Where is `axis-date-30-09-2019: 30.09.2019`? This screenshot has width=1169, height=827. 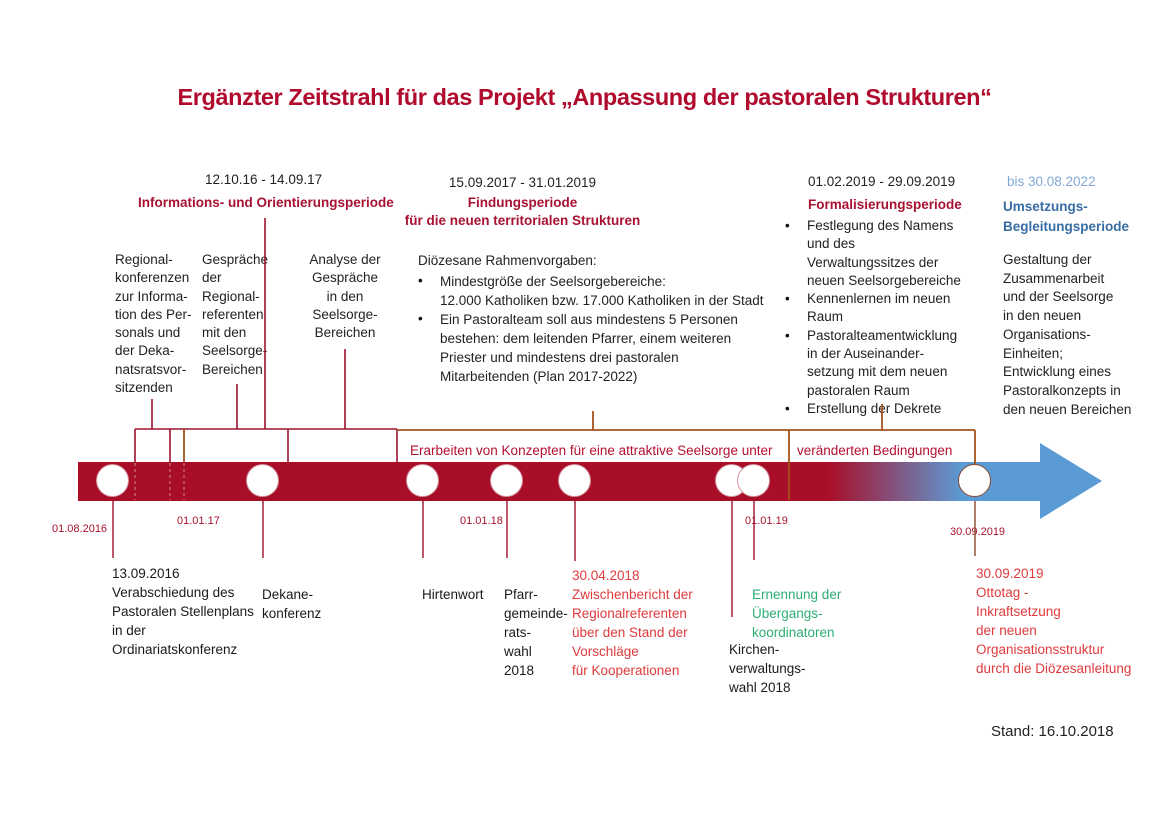
axis-date-30-09-2019: 30.09.2019 is located at coordinates (978, 532).